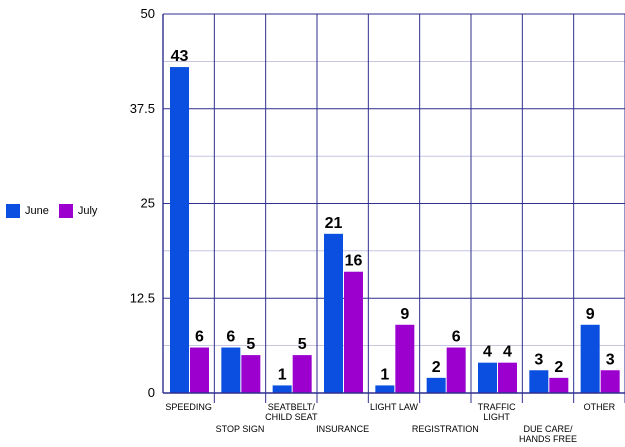 The width and height of the screenshot is (625, 447). I want to click on x-tick-label: STOP SIGN, so click(240, 429).